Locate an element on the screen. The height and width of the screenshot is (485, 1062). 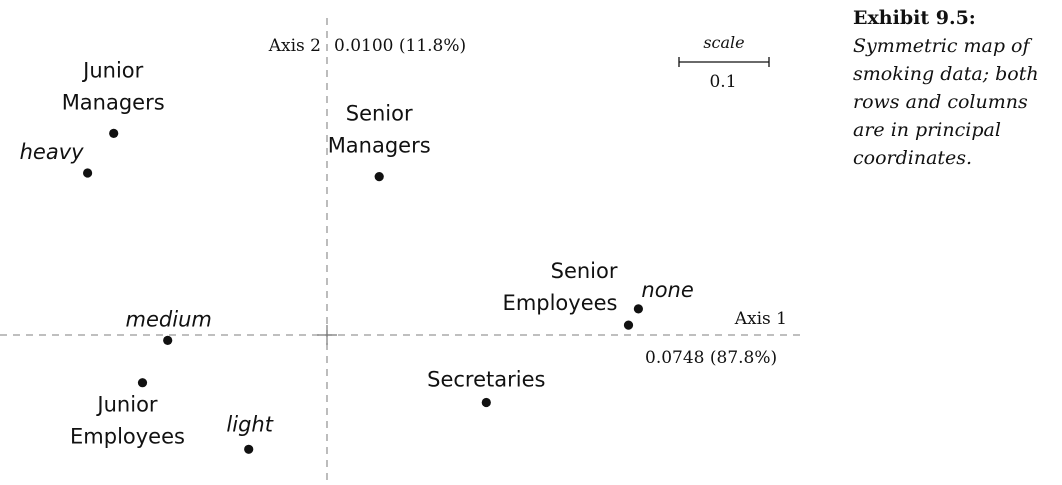
axis-1-name: Axis 1 is located at coordinates (760, 319).